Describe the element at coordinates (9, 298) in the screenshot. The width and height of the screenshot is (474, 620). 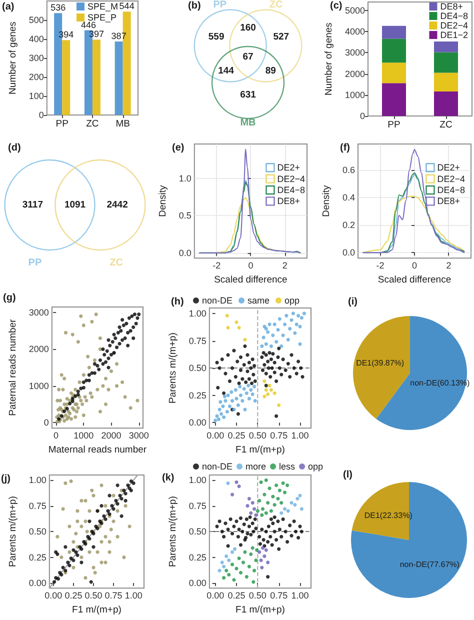
I see `chart-title: (g)` at that location.